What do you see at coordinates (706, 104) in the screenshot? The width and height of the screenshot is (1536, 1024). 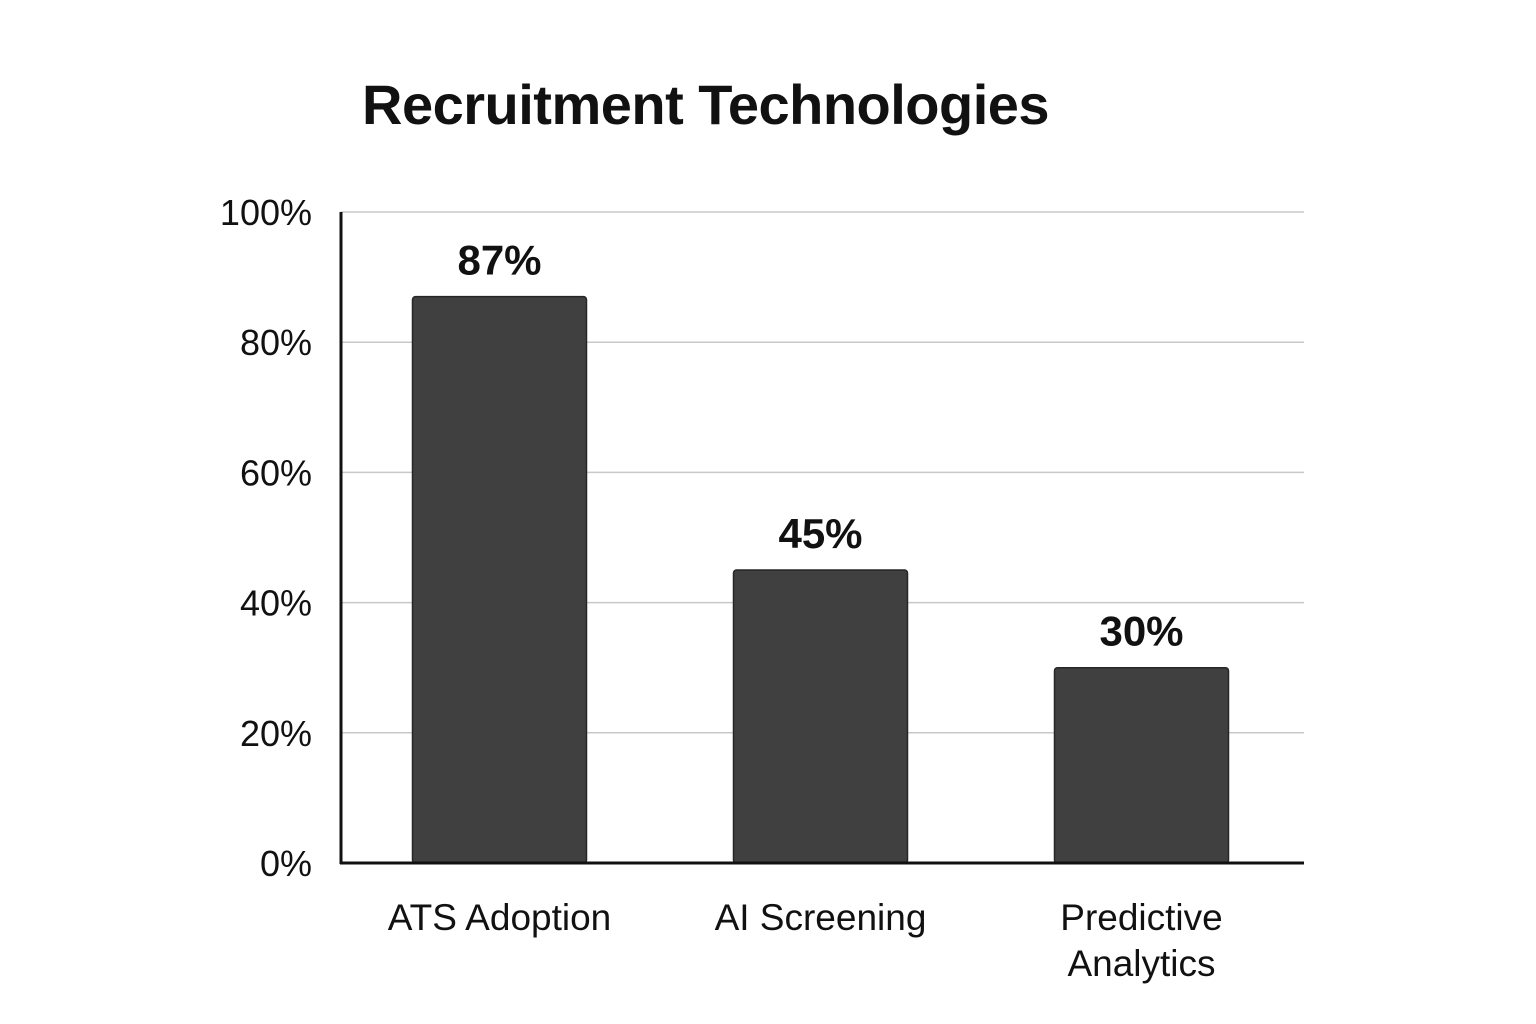 I see `chart-title: Recruitment Technologies` at bounding box center [706, 104].